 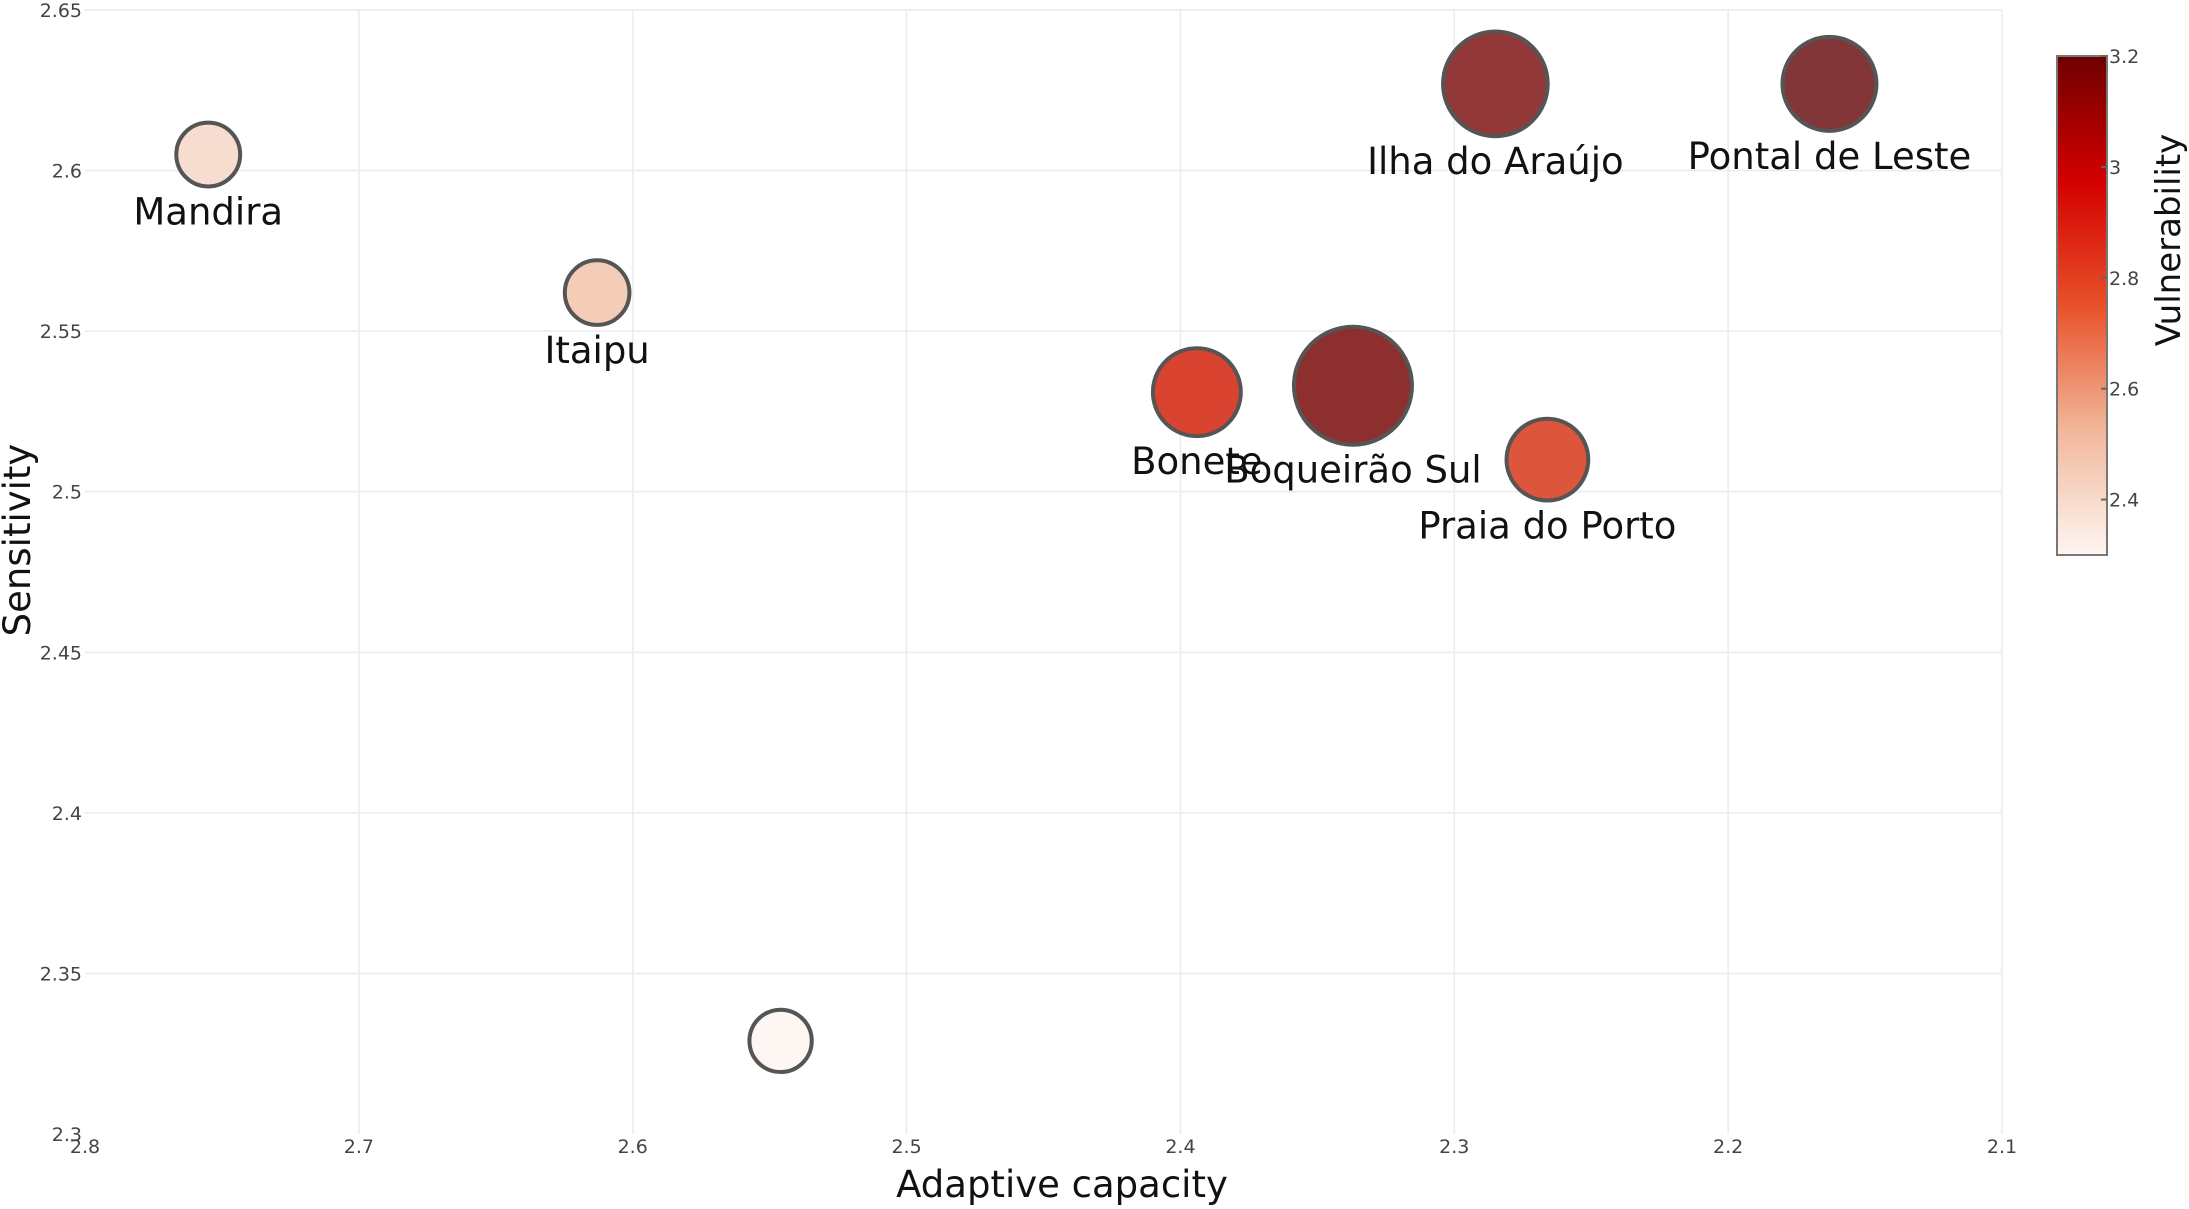 I want to click on y-tick-label: 2.45, so click(x=61, y=653).